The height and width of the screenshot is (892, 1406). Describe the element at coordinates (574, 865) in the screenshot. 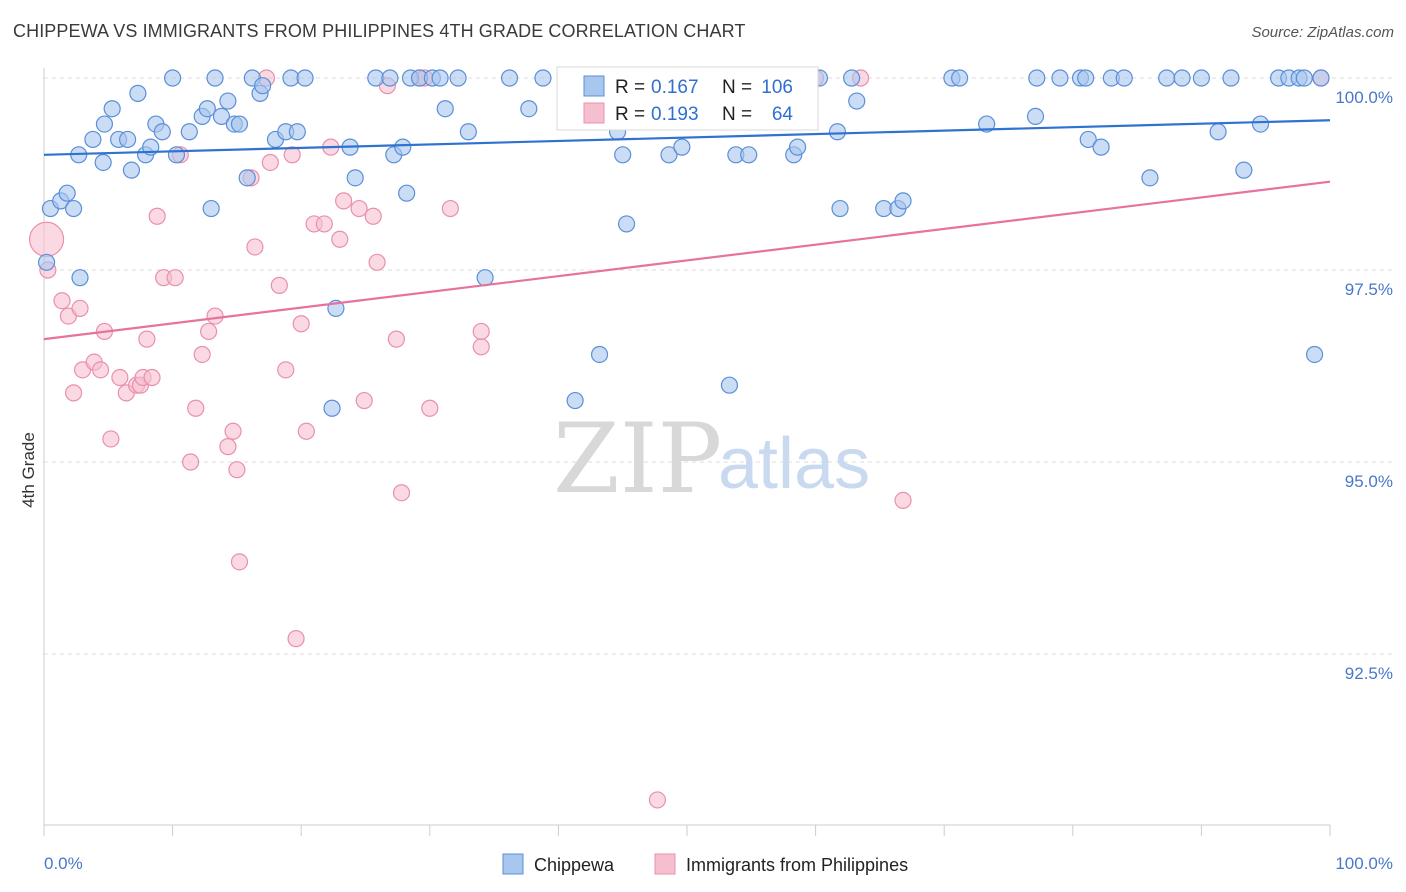

I see `bottom-legend-label-chippewa: Chippewa` at that location.